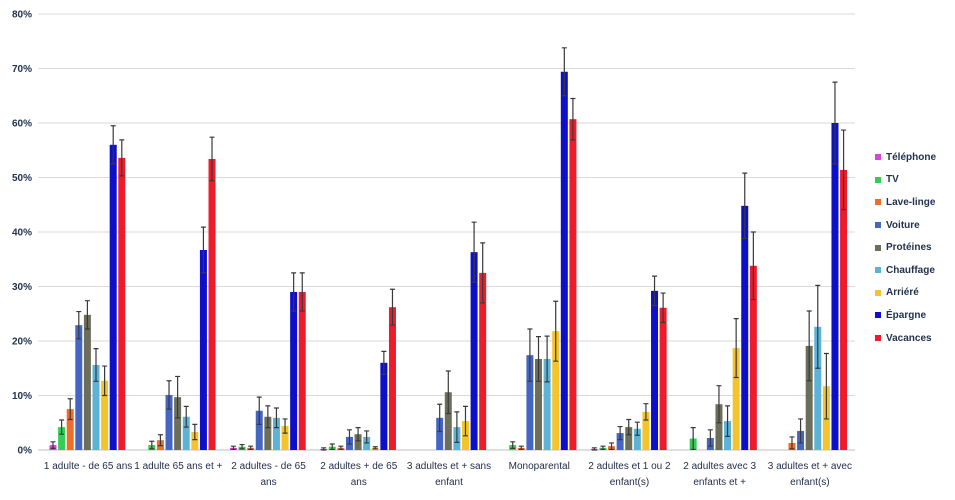  Describe the element at coordinates (902, 293) in the screenshot. I see `legend-label: Arriéré` at that location.